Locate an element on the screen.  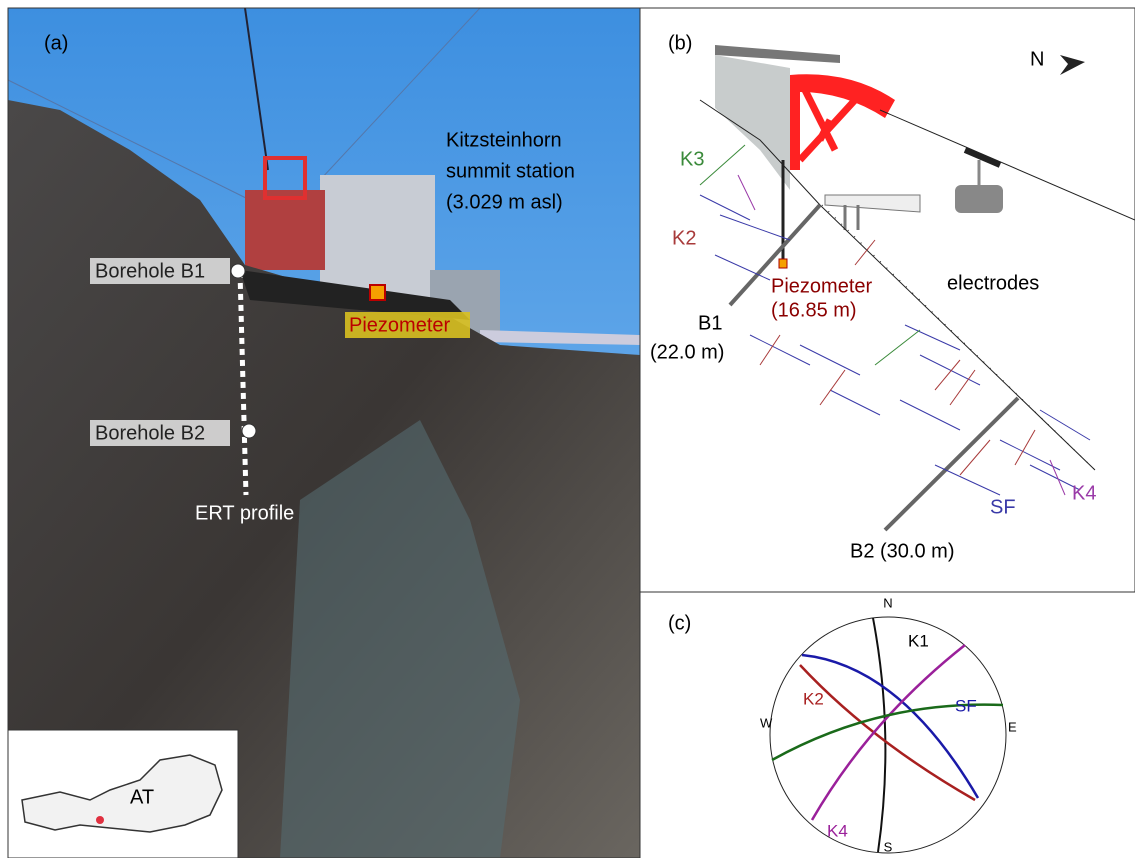
panel-label: (b) is located at coordinates (680, 43).